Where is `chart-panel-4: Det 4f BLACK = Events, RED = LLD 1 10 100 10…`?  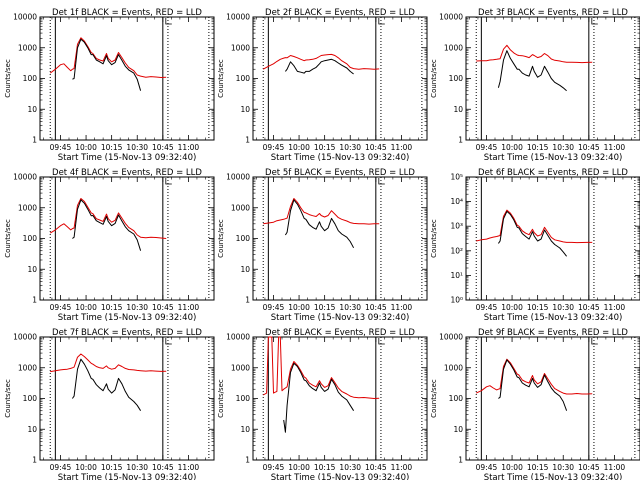 chart-panel-4: Det 4f BLACK = Events, RED = LLD 1 10 100 10… is located at coordinates (109, 245).